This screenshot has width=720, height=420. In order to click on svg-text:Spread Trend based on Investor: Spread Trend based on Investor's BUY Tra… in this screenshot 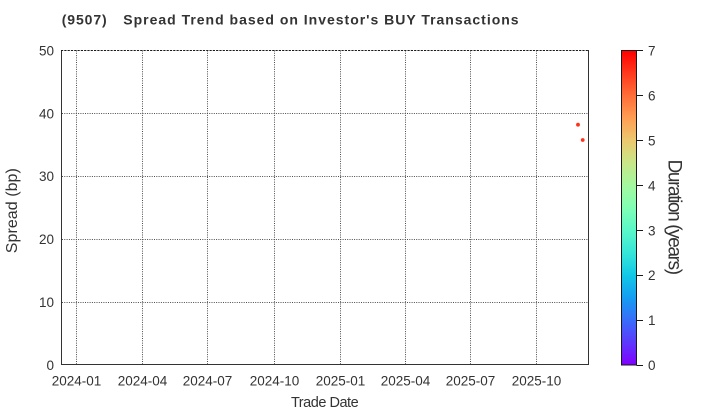, I will do `click(321, 20)`.